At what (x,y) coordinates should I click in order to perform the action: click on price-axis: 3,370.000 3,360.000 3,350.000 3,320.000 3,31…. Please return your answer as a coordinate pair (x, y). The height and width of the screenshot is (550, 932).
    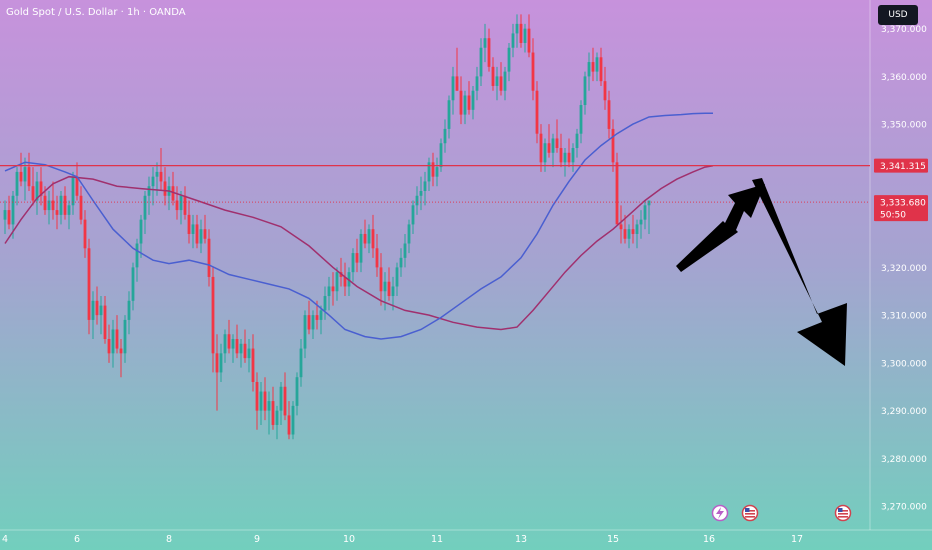
    Looking at the image, I should click on (904, 268).